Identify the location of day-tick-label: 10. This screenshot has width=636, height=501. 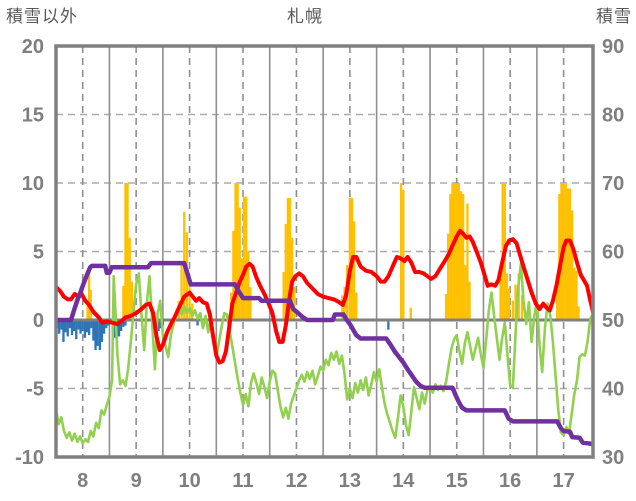
(189, 481).